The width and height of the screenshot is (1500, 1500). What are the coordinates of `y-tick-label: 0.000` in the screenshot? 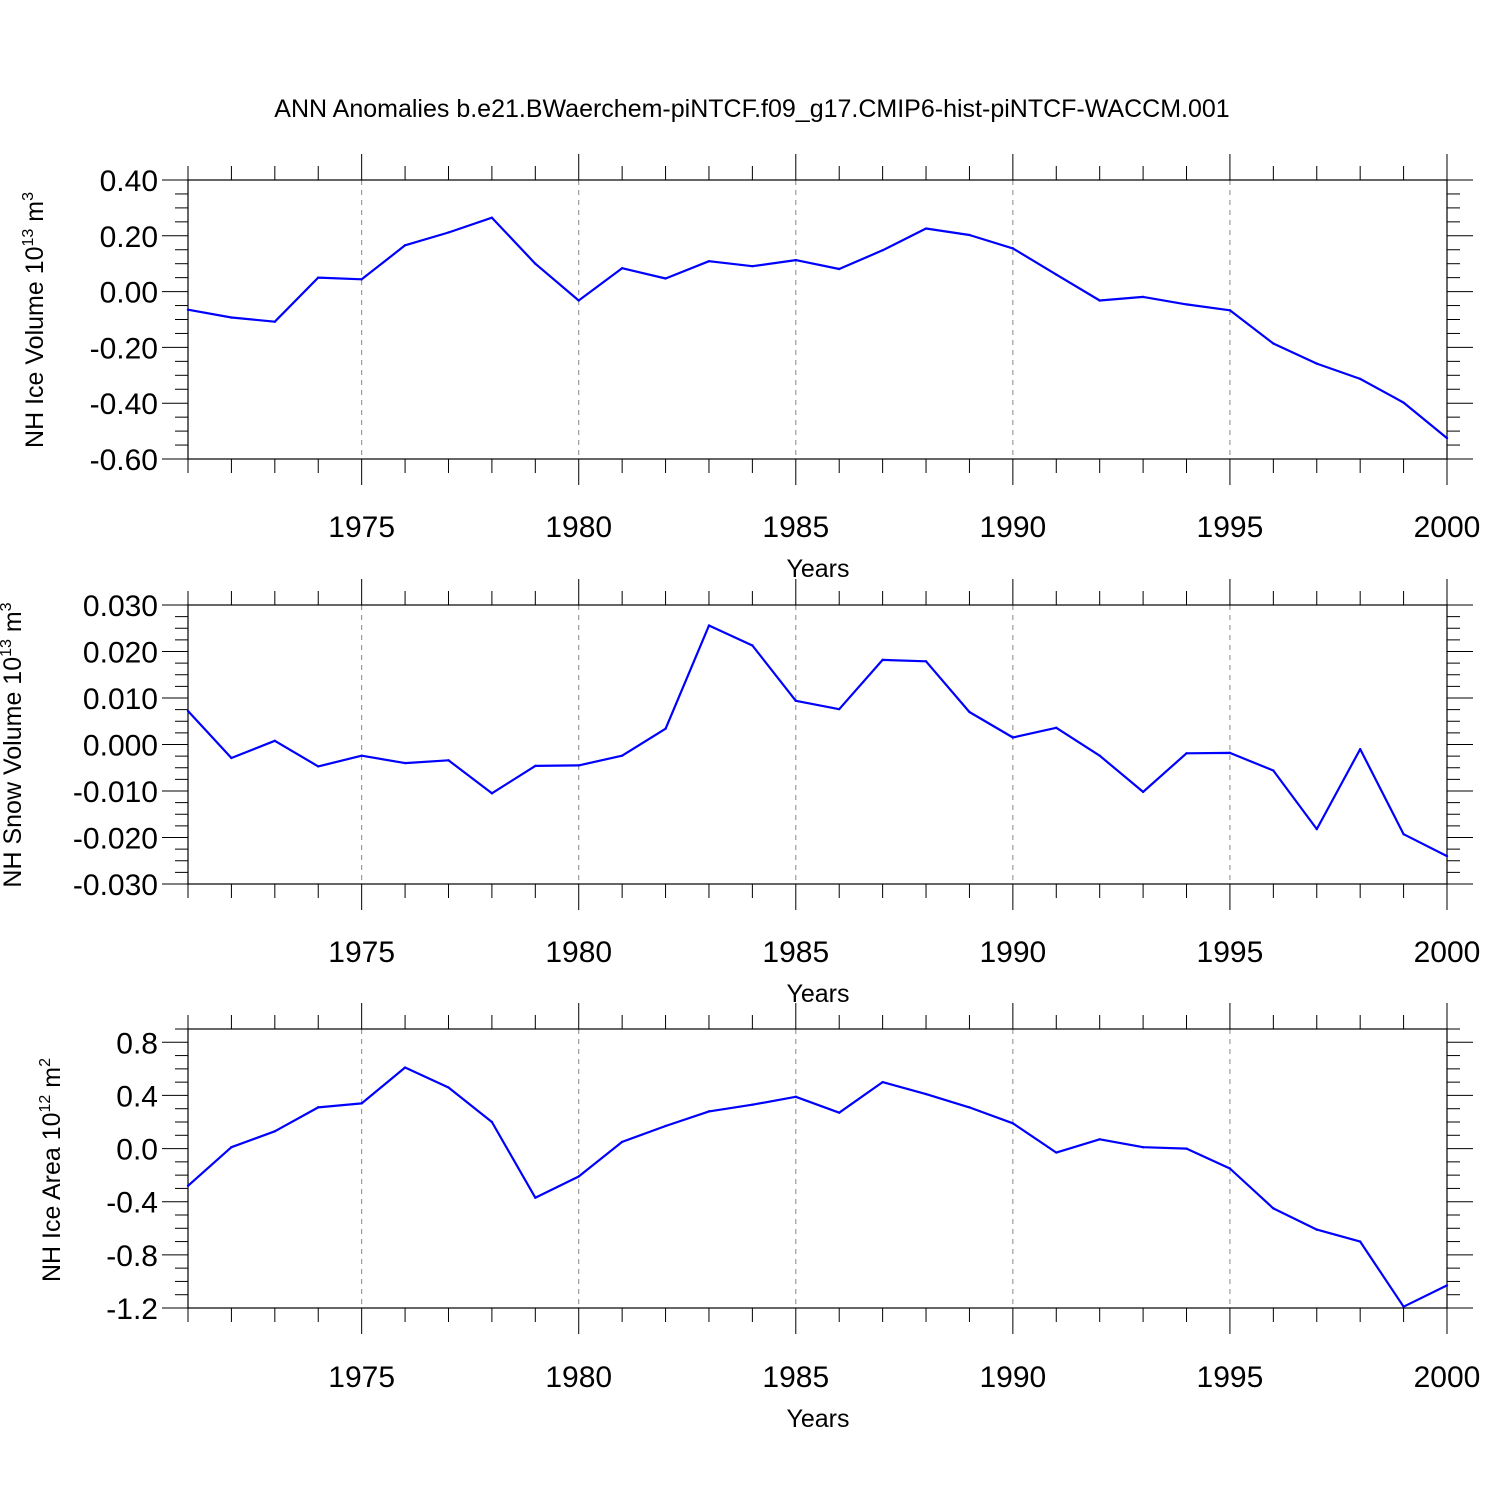 It's located at (120, 746).